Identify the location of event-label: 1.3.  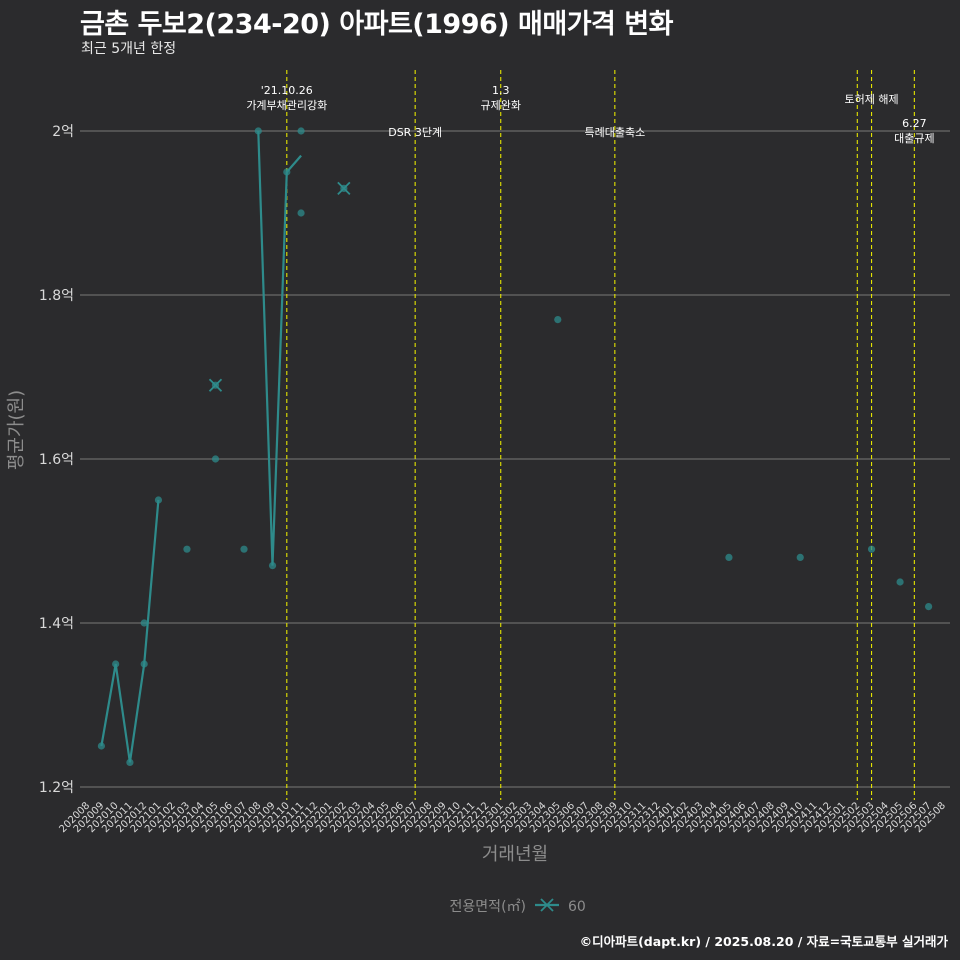
(501, 90).